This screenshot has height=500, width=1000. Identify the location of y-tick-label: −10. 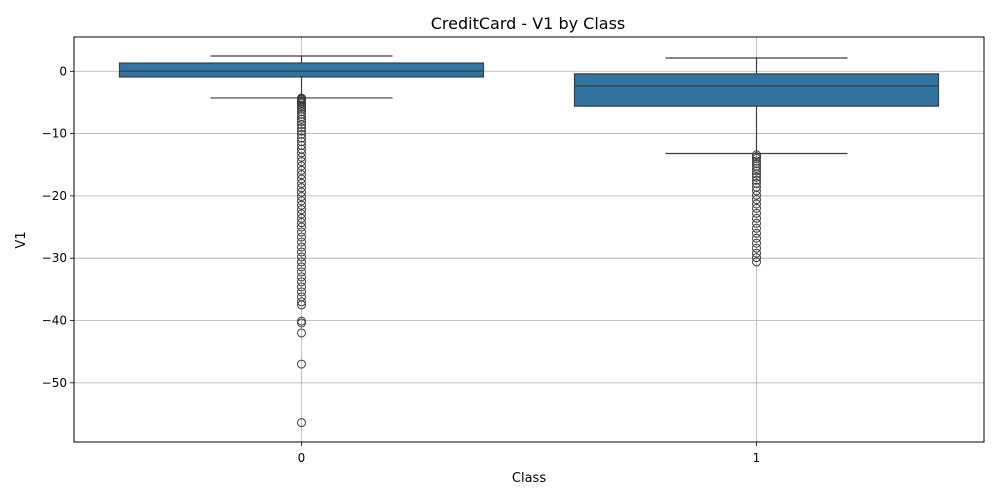
(54, 134).